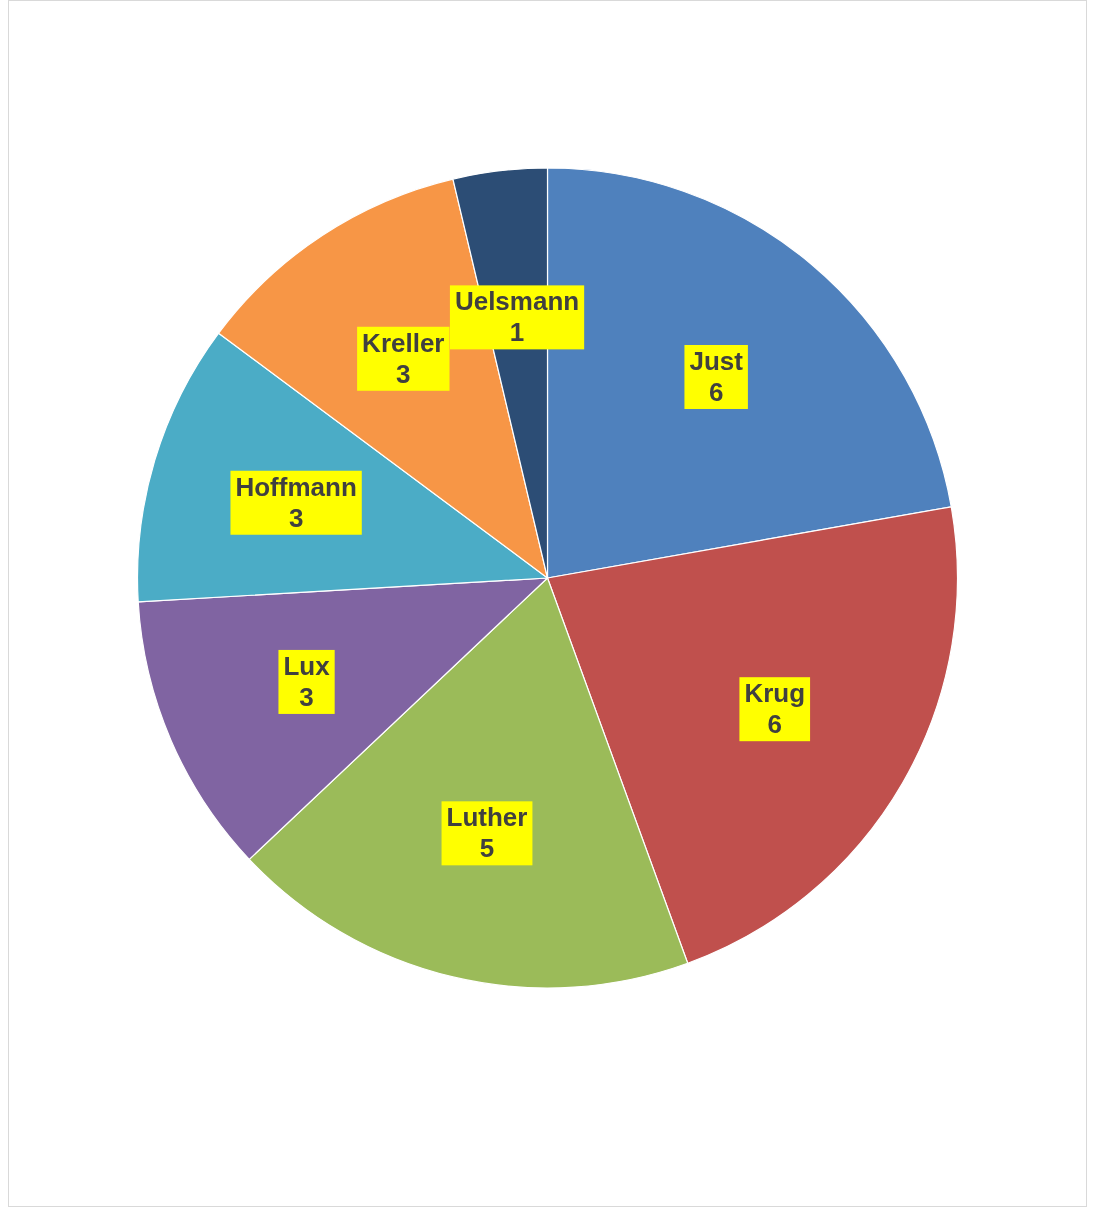  What do you see at coordinates (403, 342) in the screenshot?
I see `slice-label: Kreller` at bounding box center [403, 342].